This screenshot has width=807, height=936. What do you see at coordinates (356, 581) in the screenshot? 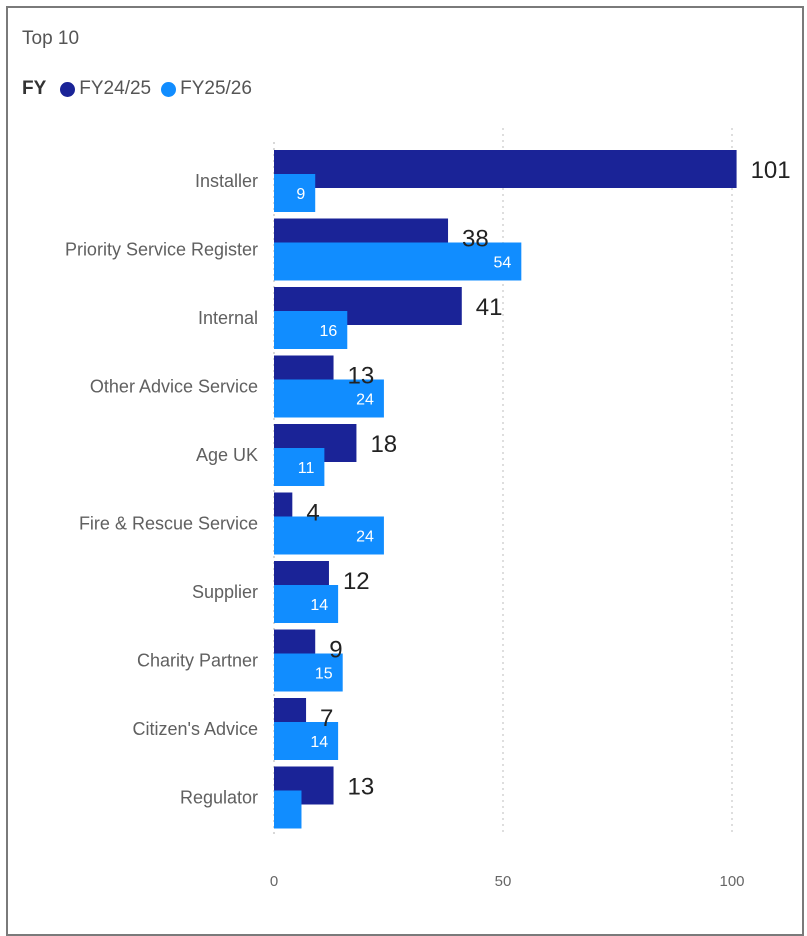
I see `data-label-fy2425: 12` at bounding box center [356, 581].